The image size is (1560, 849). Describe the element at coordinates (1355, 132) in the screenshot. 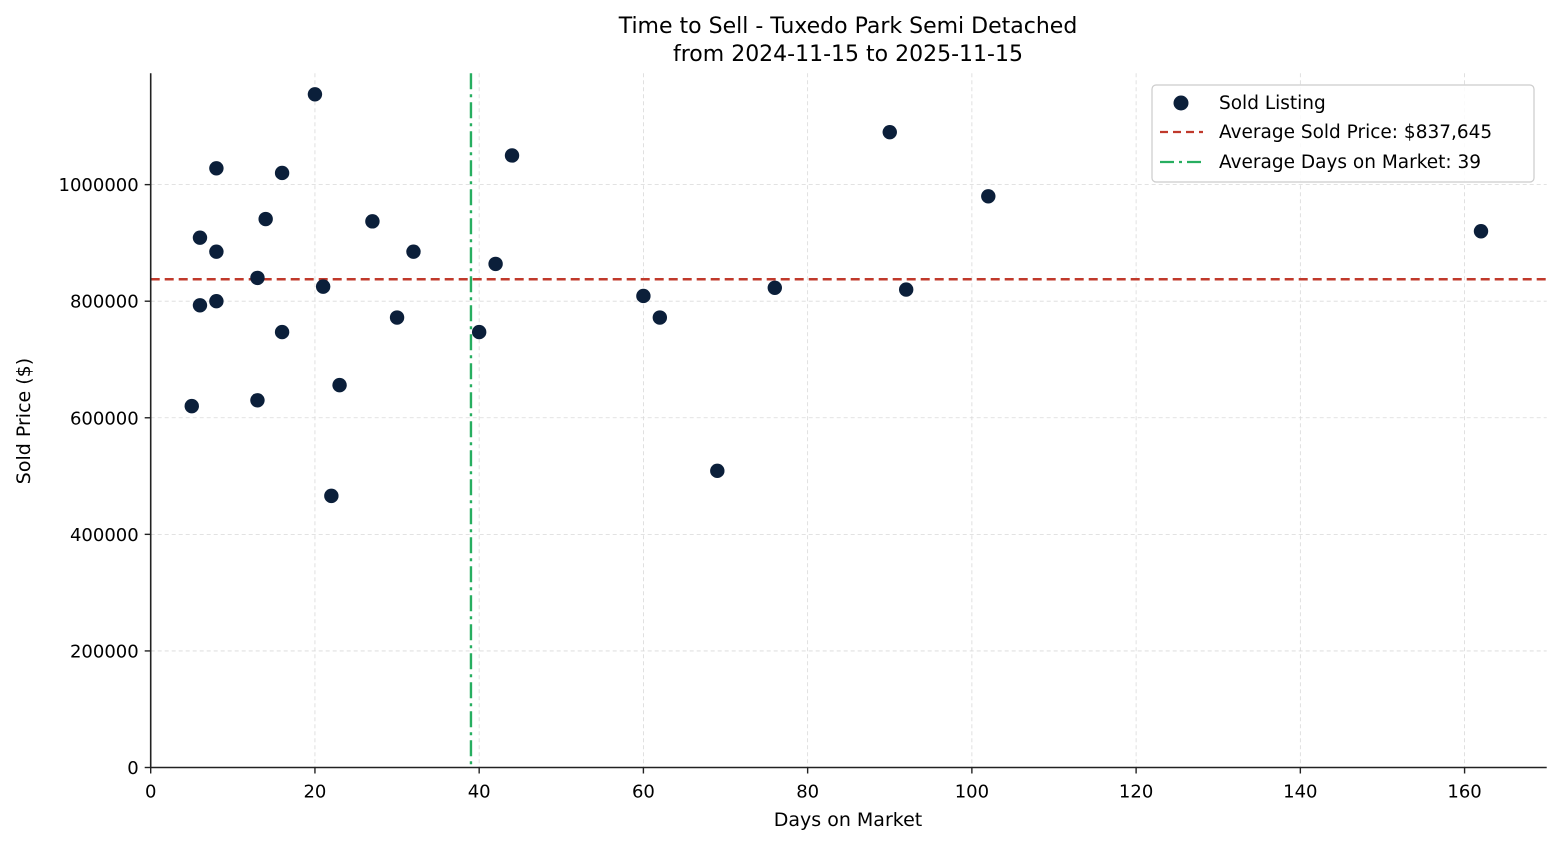

I see `legend-label: Average Sold Price: $837,645` at that location.